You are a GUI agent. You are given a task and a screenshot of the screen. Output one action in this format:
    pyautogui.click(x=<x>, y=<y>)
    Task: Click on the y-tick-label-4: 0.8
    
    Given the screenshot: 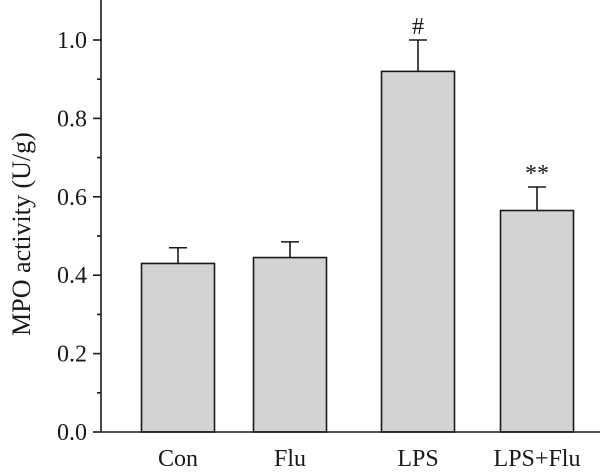 What is the action you would take?
    pyautogui.click(x=72, y=119)
    